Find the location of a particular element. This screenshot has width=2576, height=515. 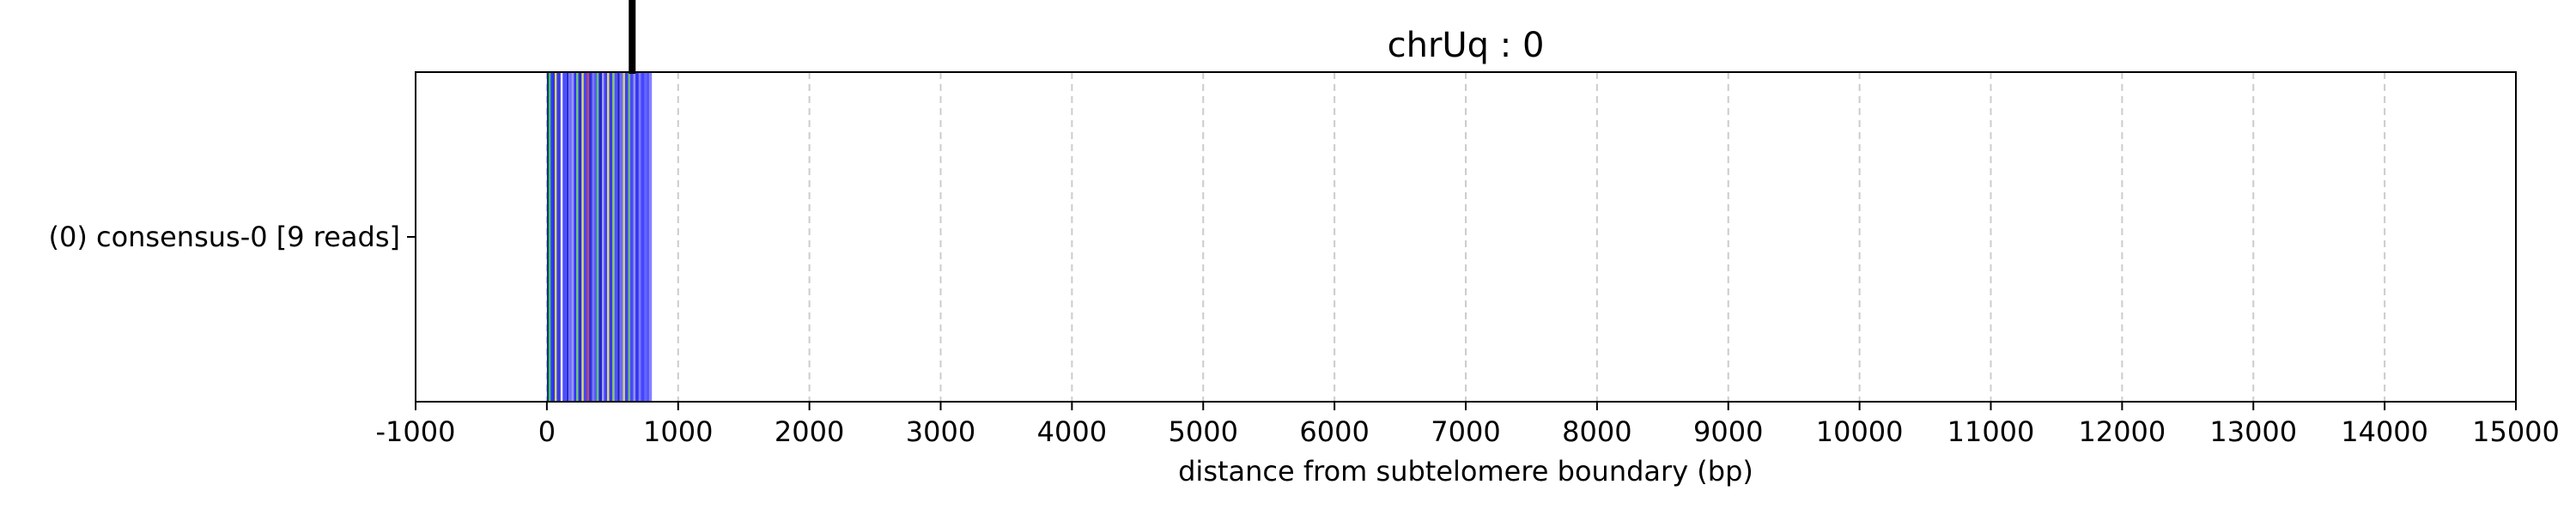

segments-layer is located at coordinates (599, 237).